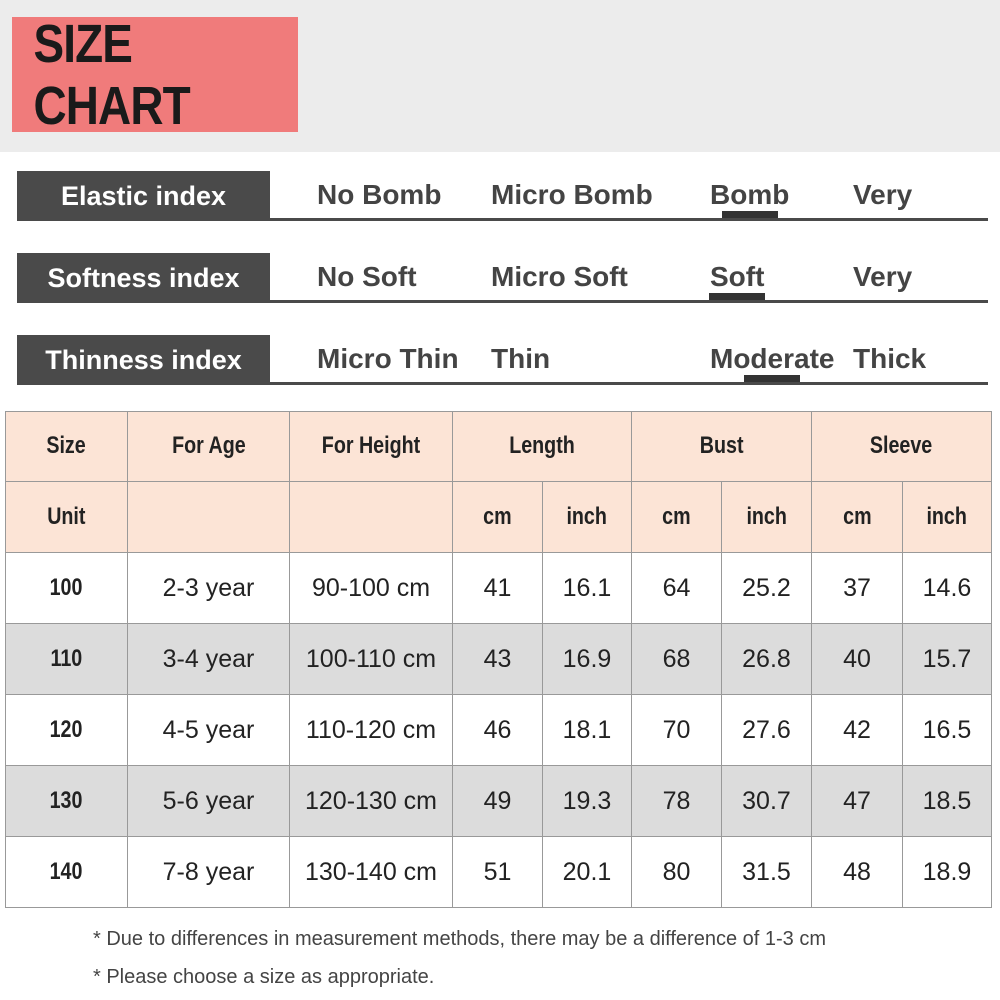 This screenshot has width=1000, height=1000. What do you see at coordinates (572, 194) in the screenshot?
I see `index-option: Micro Bomb` at bounding box center [572, 194].